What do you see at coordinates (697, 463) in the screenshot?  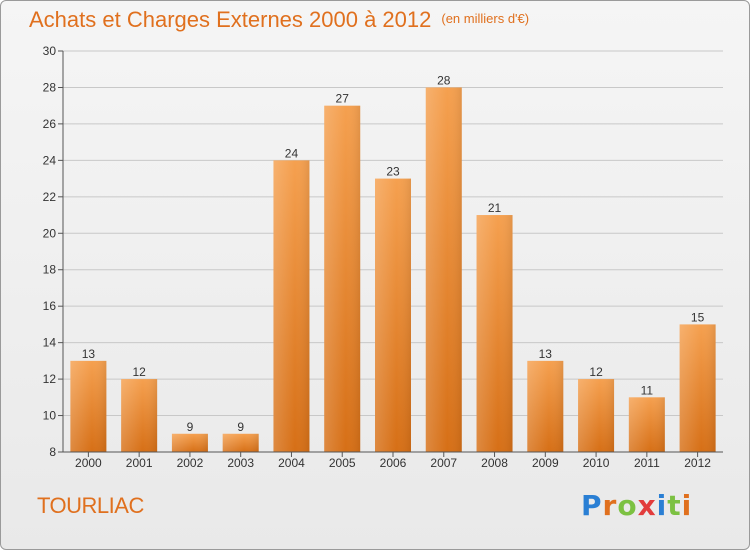 I see `x-tick-label: 2012` at bounding box center [697, 463].